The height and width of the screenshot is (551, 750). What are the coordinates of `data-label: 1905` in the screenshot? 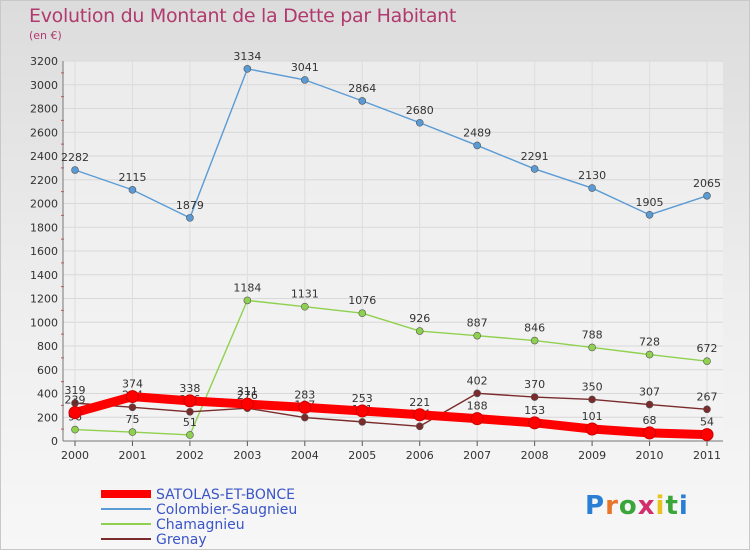 It's located at (650, 202).